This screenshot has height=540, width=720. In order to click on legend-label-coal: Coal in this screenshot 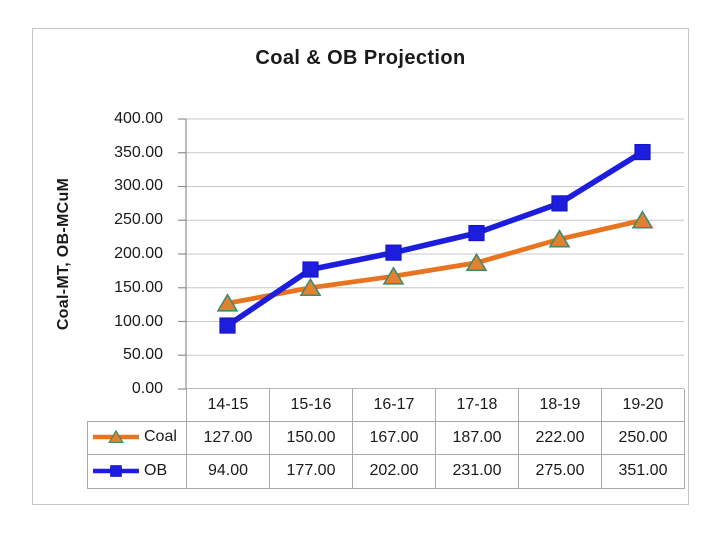, I will do `click(160, 437)`.